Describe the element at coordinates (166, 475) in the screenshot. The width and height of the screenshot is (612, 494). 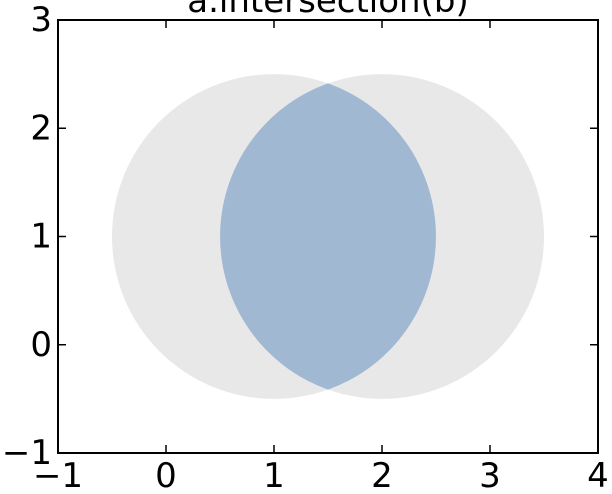
I see `x-tick-label-1: 0` at that location.